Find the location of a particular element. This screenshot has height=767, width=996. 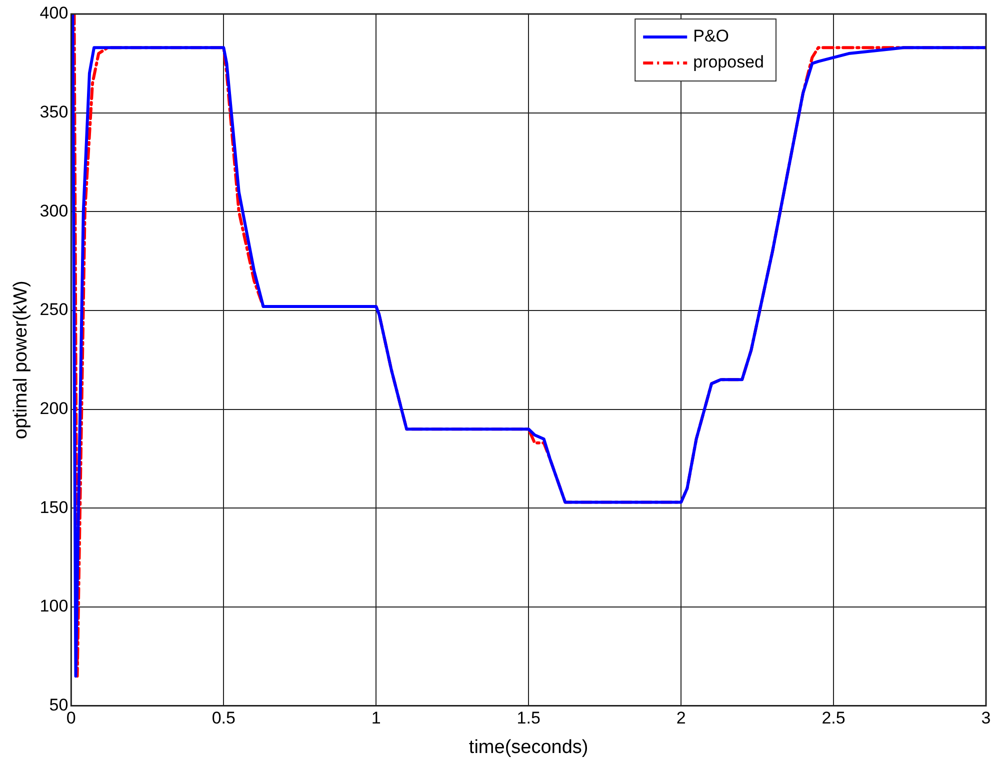

x-tick-label: 2 is located at coordinates (681, 718).